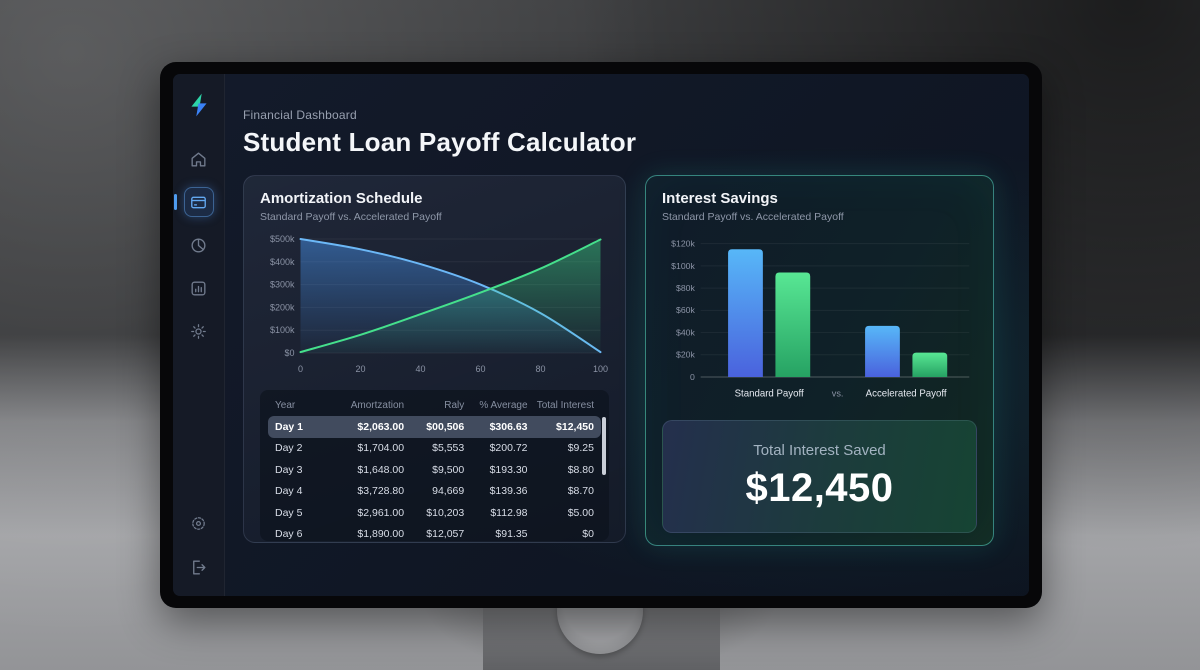 The height and width of the screenshot is (670, 1200). I want to click on svg-text: $60k, so click(685, 310).